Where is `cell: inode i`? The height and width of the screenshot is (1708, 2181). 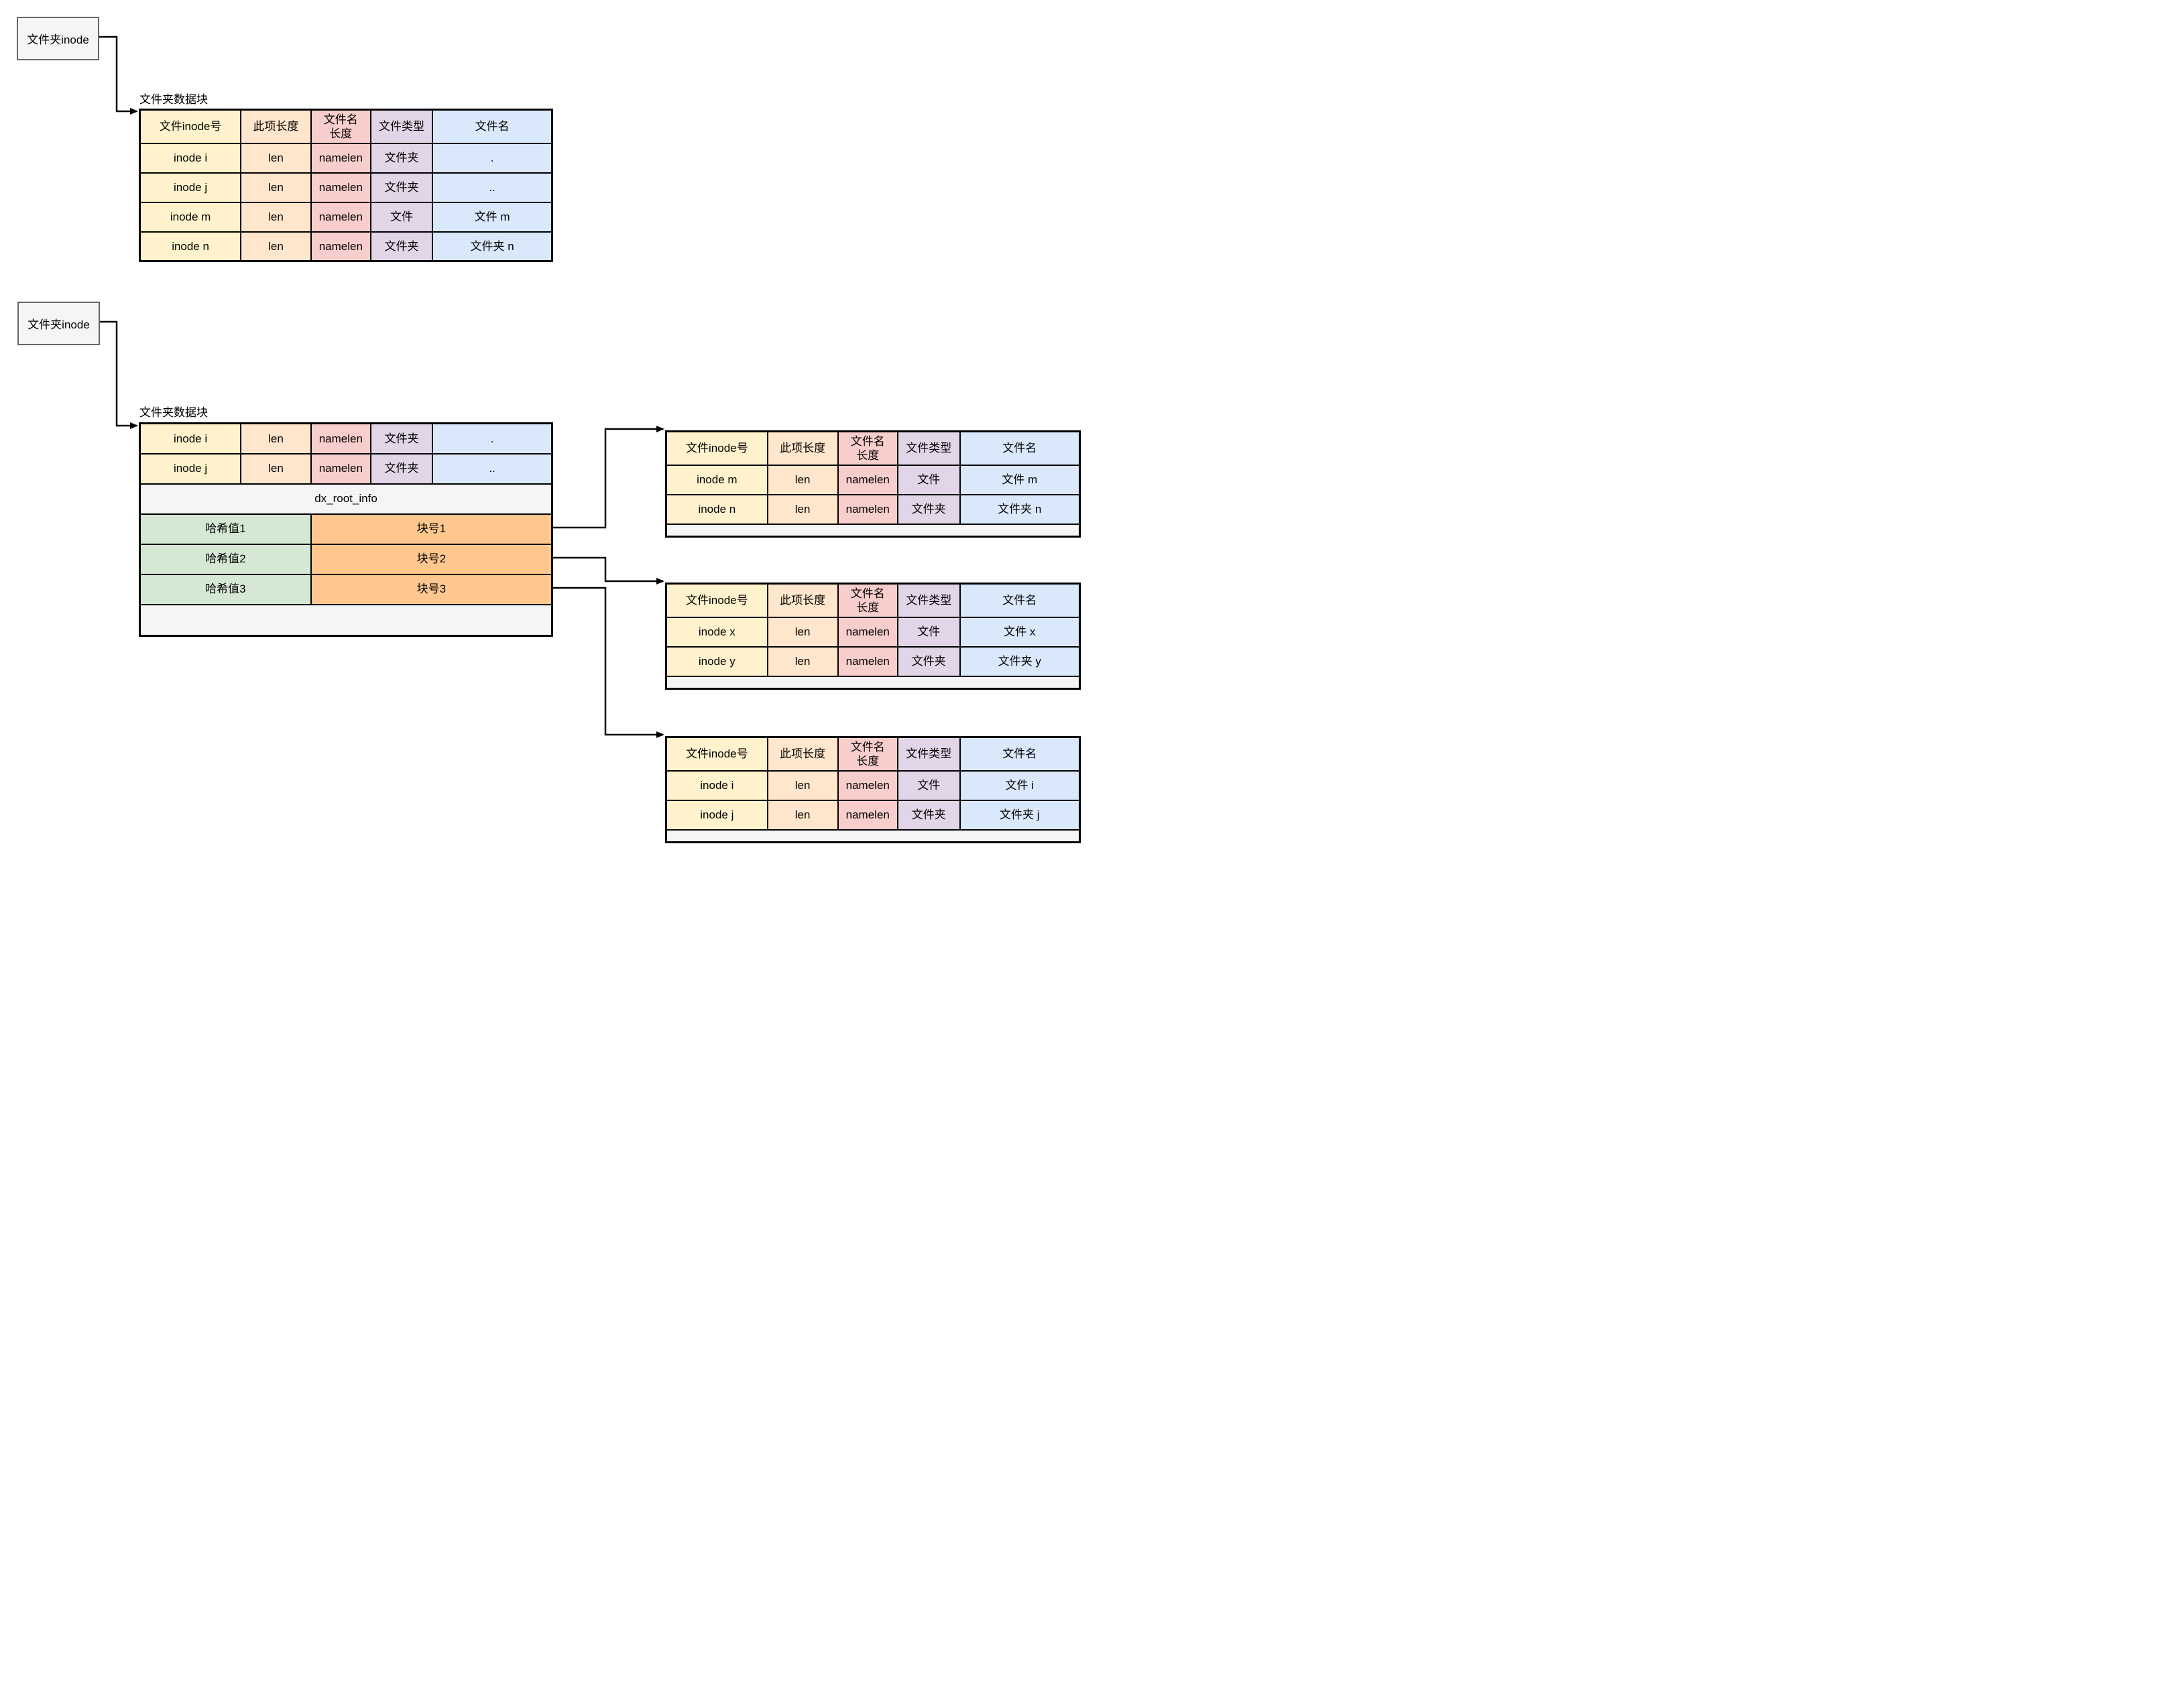
cell: inode i is located at coordinates (190, 158).